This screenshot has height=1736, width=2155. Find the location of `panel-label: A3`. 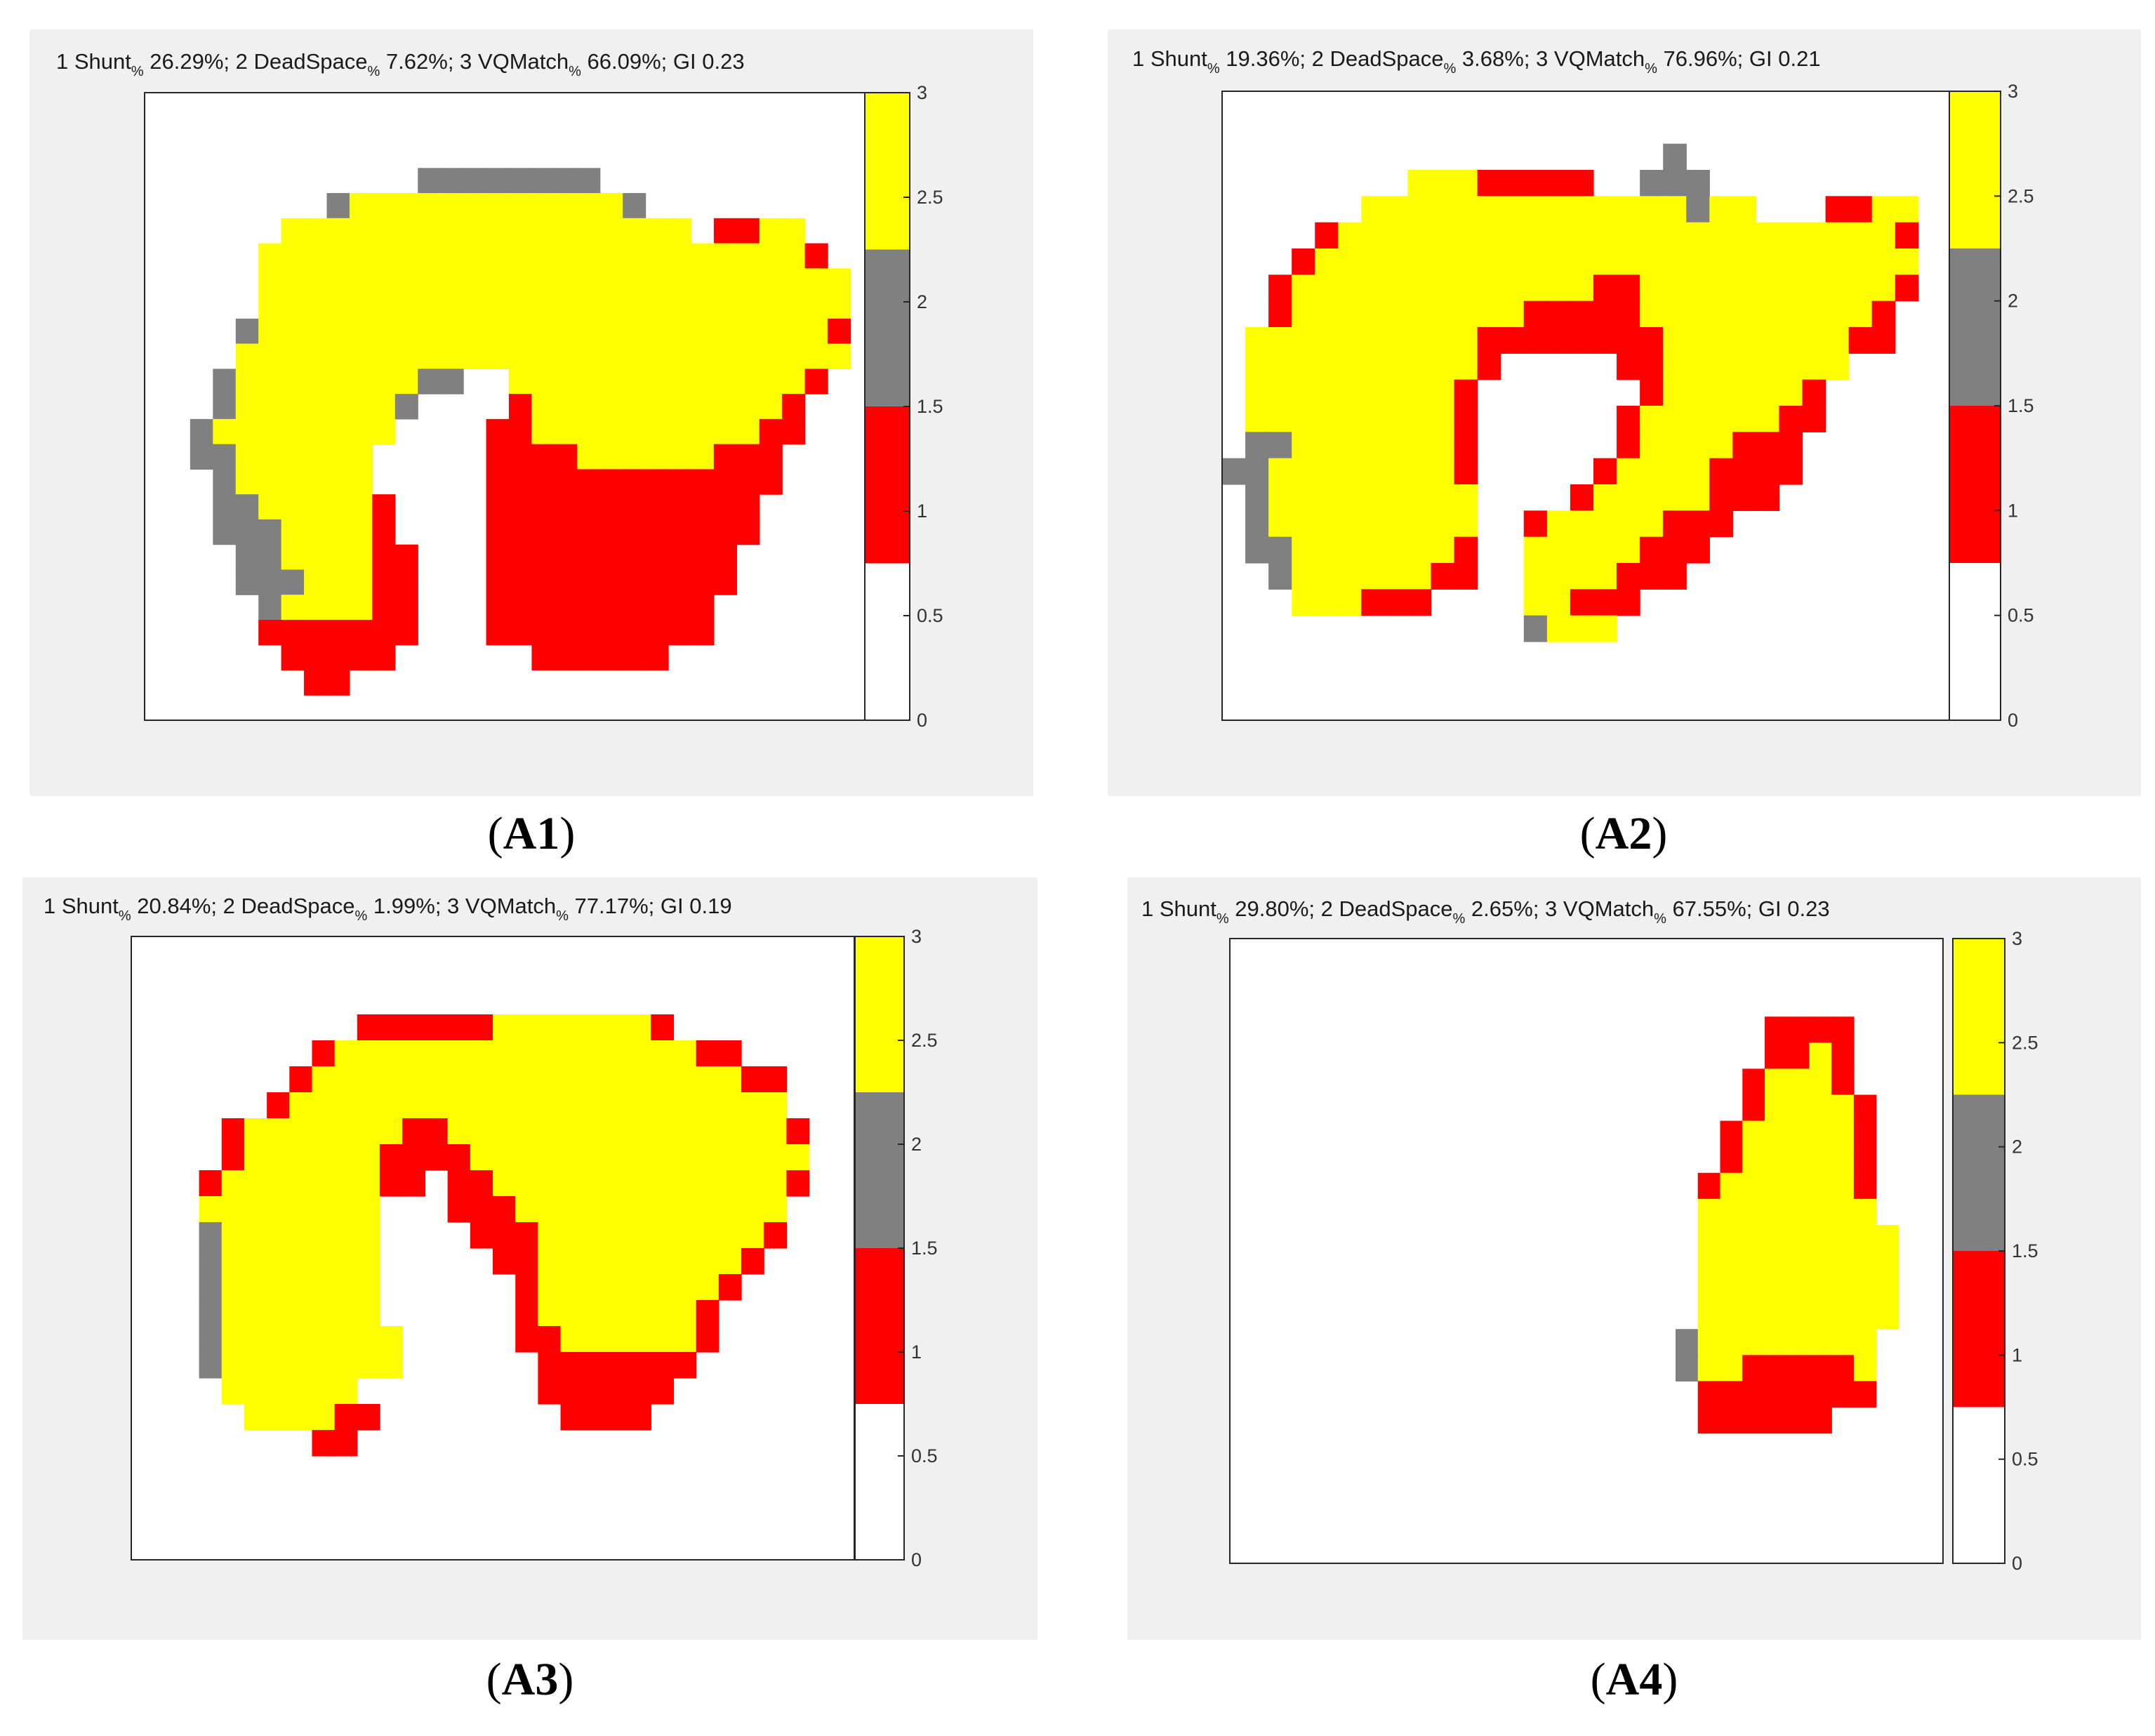

panel-label: A3 is located at coordinates (530, 1679).